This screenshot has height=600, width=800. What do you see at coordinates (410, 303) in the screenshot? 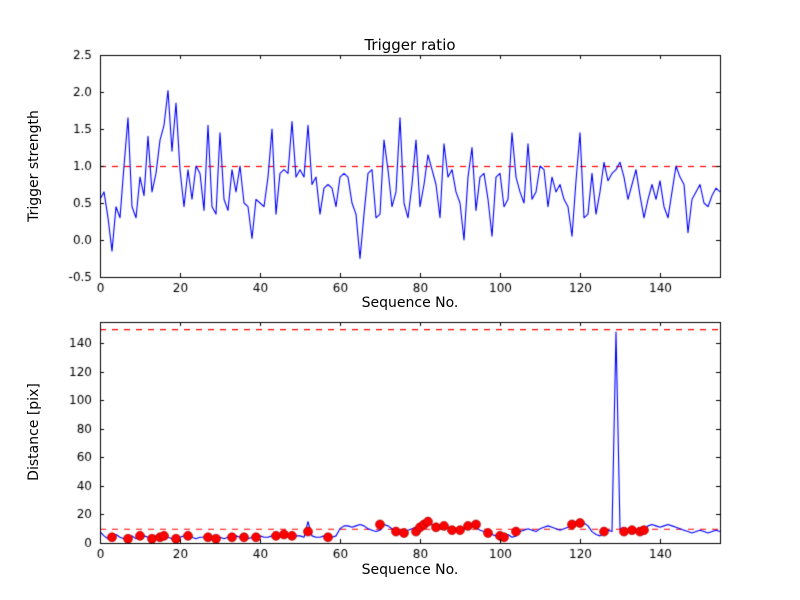
I see `top-plot-xlabel: Sequence No.` at bounding box center [410, 303].